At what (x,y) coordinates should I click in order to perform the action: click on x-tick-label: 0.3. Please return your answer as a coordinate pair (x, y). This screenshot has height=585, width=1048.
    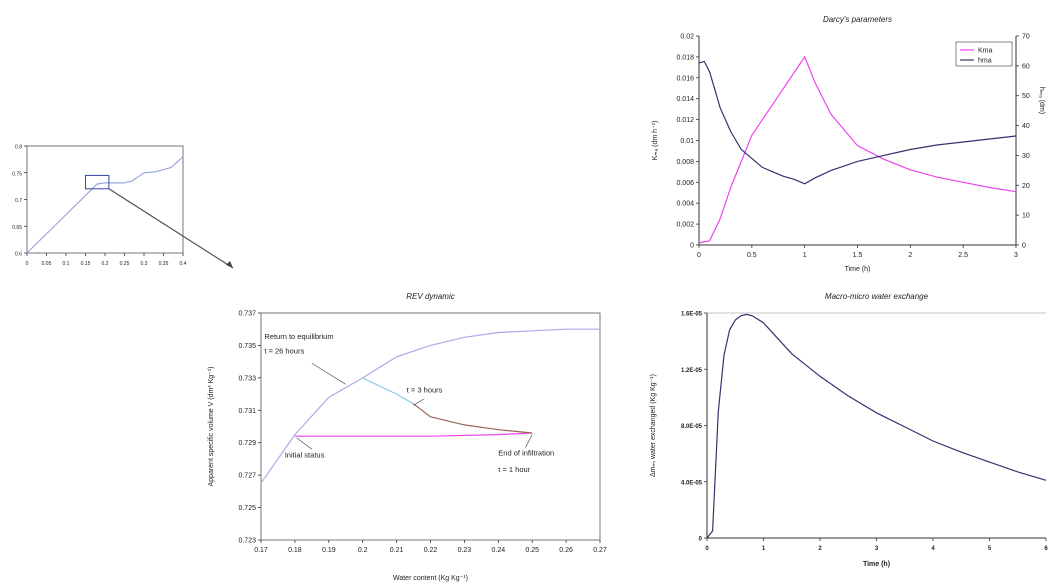
    Looking at the image, I should click on (144, 264).